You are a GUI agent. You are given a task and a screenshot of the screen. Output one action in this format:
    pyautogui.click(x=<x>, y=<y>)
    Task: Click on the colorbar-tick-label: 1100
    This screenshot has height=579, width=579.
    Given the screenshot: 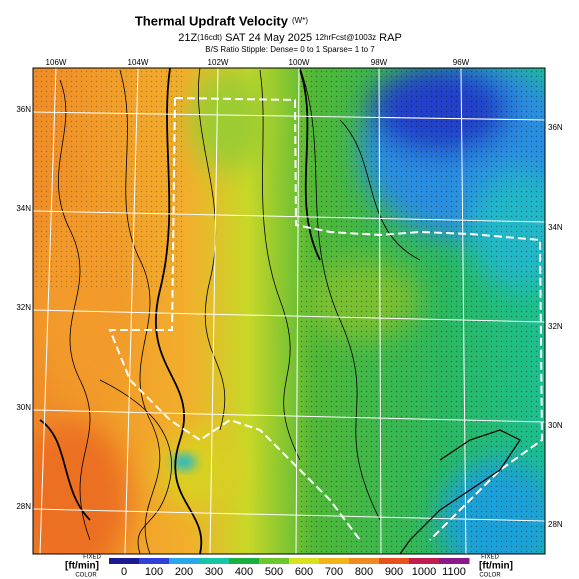 What is the action you would take?
    pyautogui.click(x=454, y=572)
    